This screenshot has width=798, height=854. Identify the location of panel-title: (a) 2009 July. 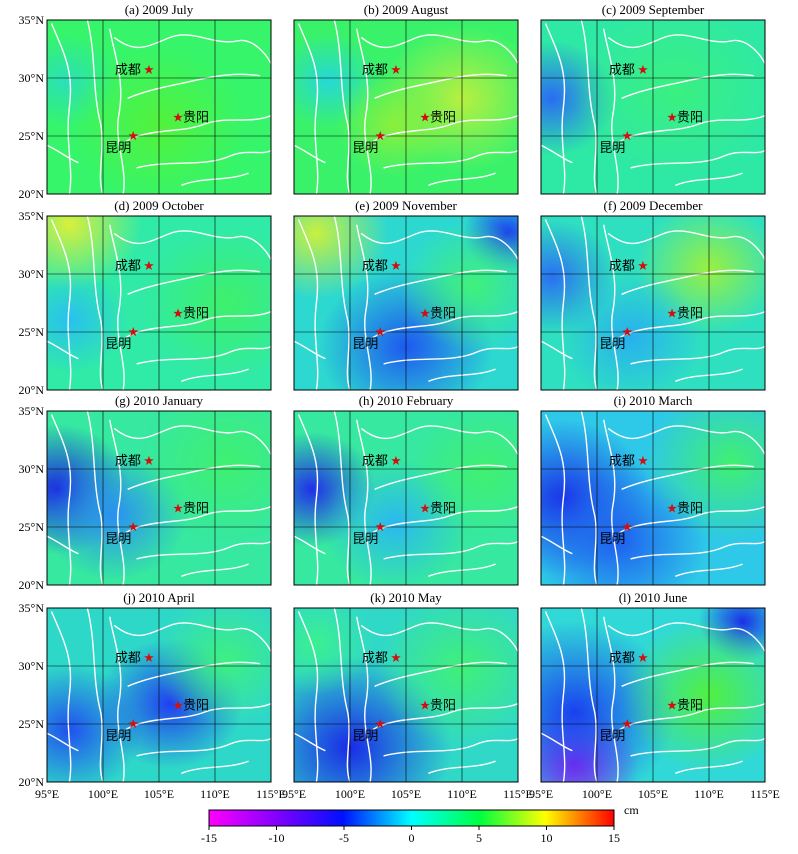
(159, 9).